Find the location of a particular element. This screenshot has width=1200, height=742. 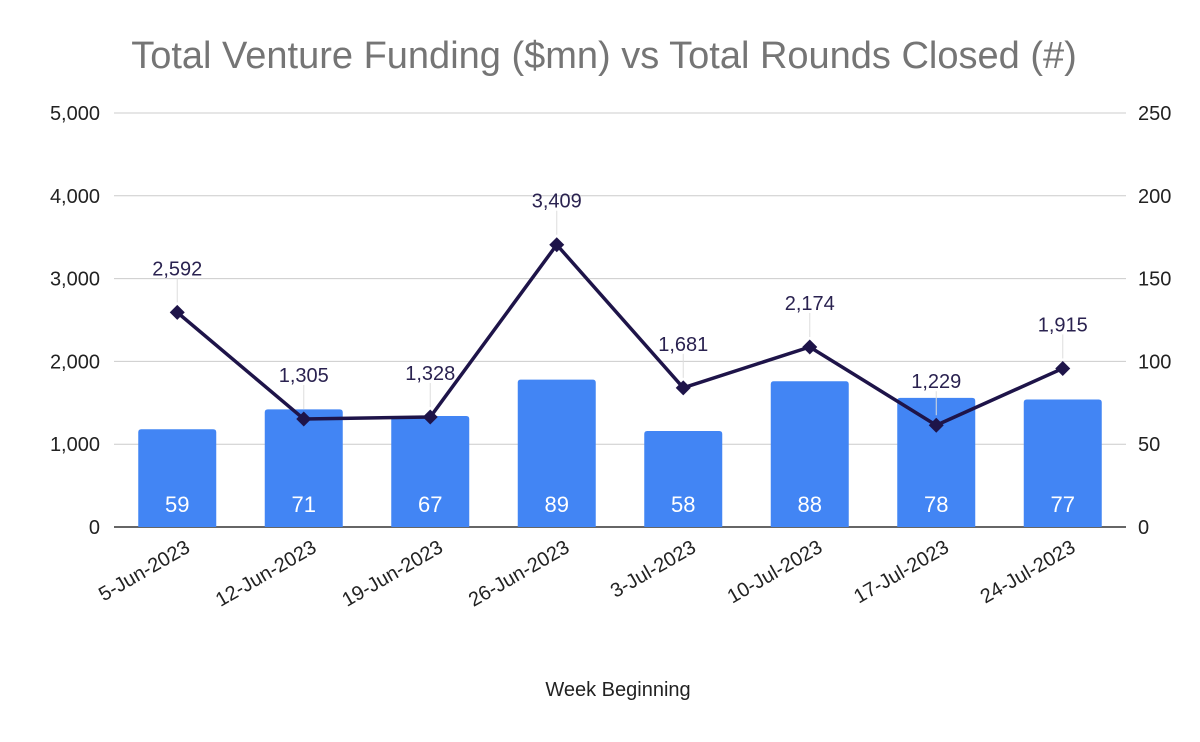

left-tick-label: 1,000 is located at coordinates (75, 445).